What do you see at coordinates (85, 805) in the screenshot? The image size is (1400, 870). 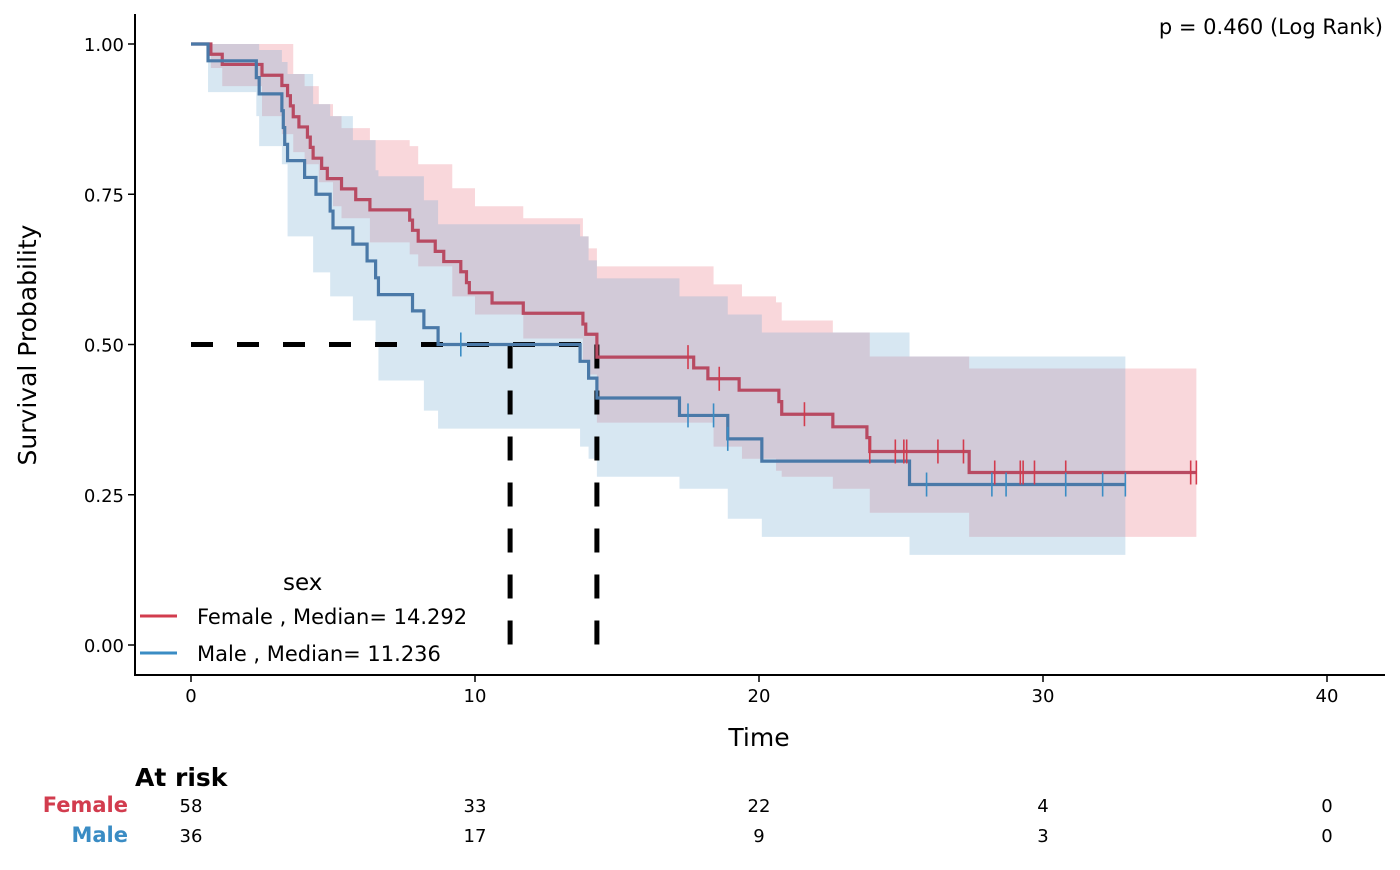 I see `at-risk-label-female: Female` at bounding box center [85, 805].